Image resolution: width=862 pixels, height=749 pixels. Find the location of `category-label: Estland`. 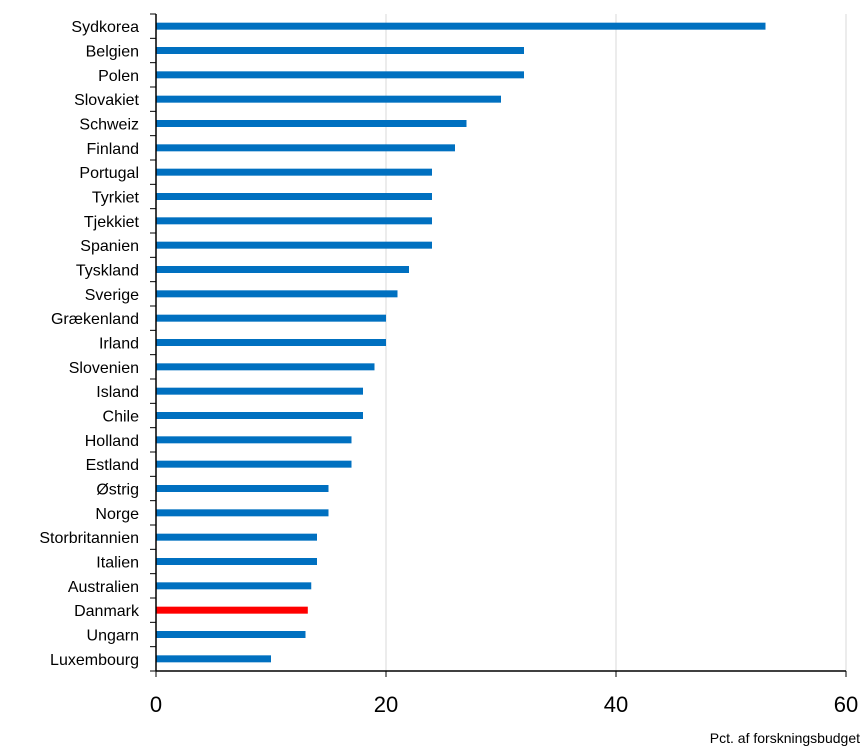

category-label: Estland is located at coordinates (112, 465).